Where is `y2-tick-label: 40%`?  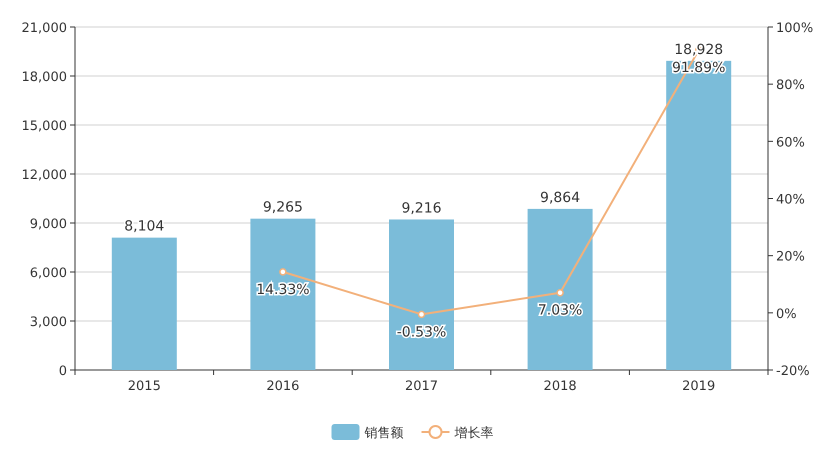 y2-tick-label: 40% is located at coordinates (790, 200).